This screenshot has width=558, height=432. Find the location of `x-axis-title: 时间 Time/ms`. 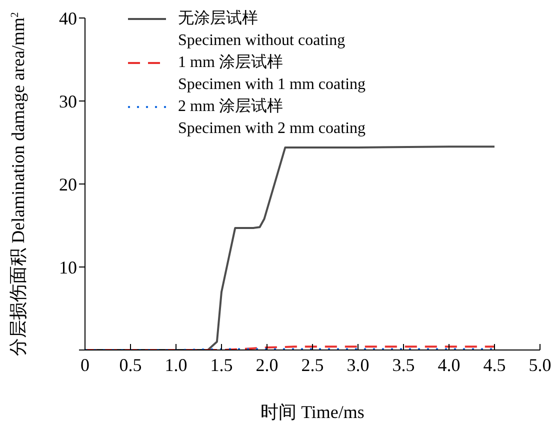

x-axis-title: 时间 Time/ms is located at coordinates (312, 412).